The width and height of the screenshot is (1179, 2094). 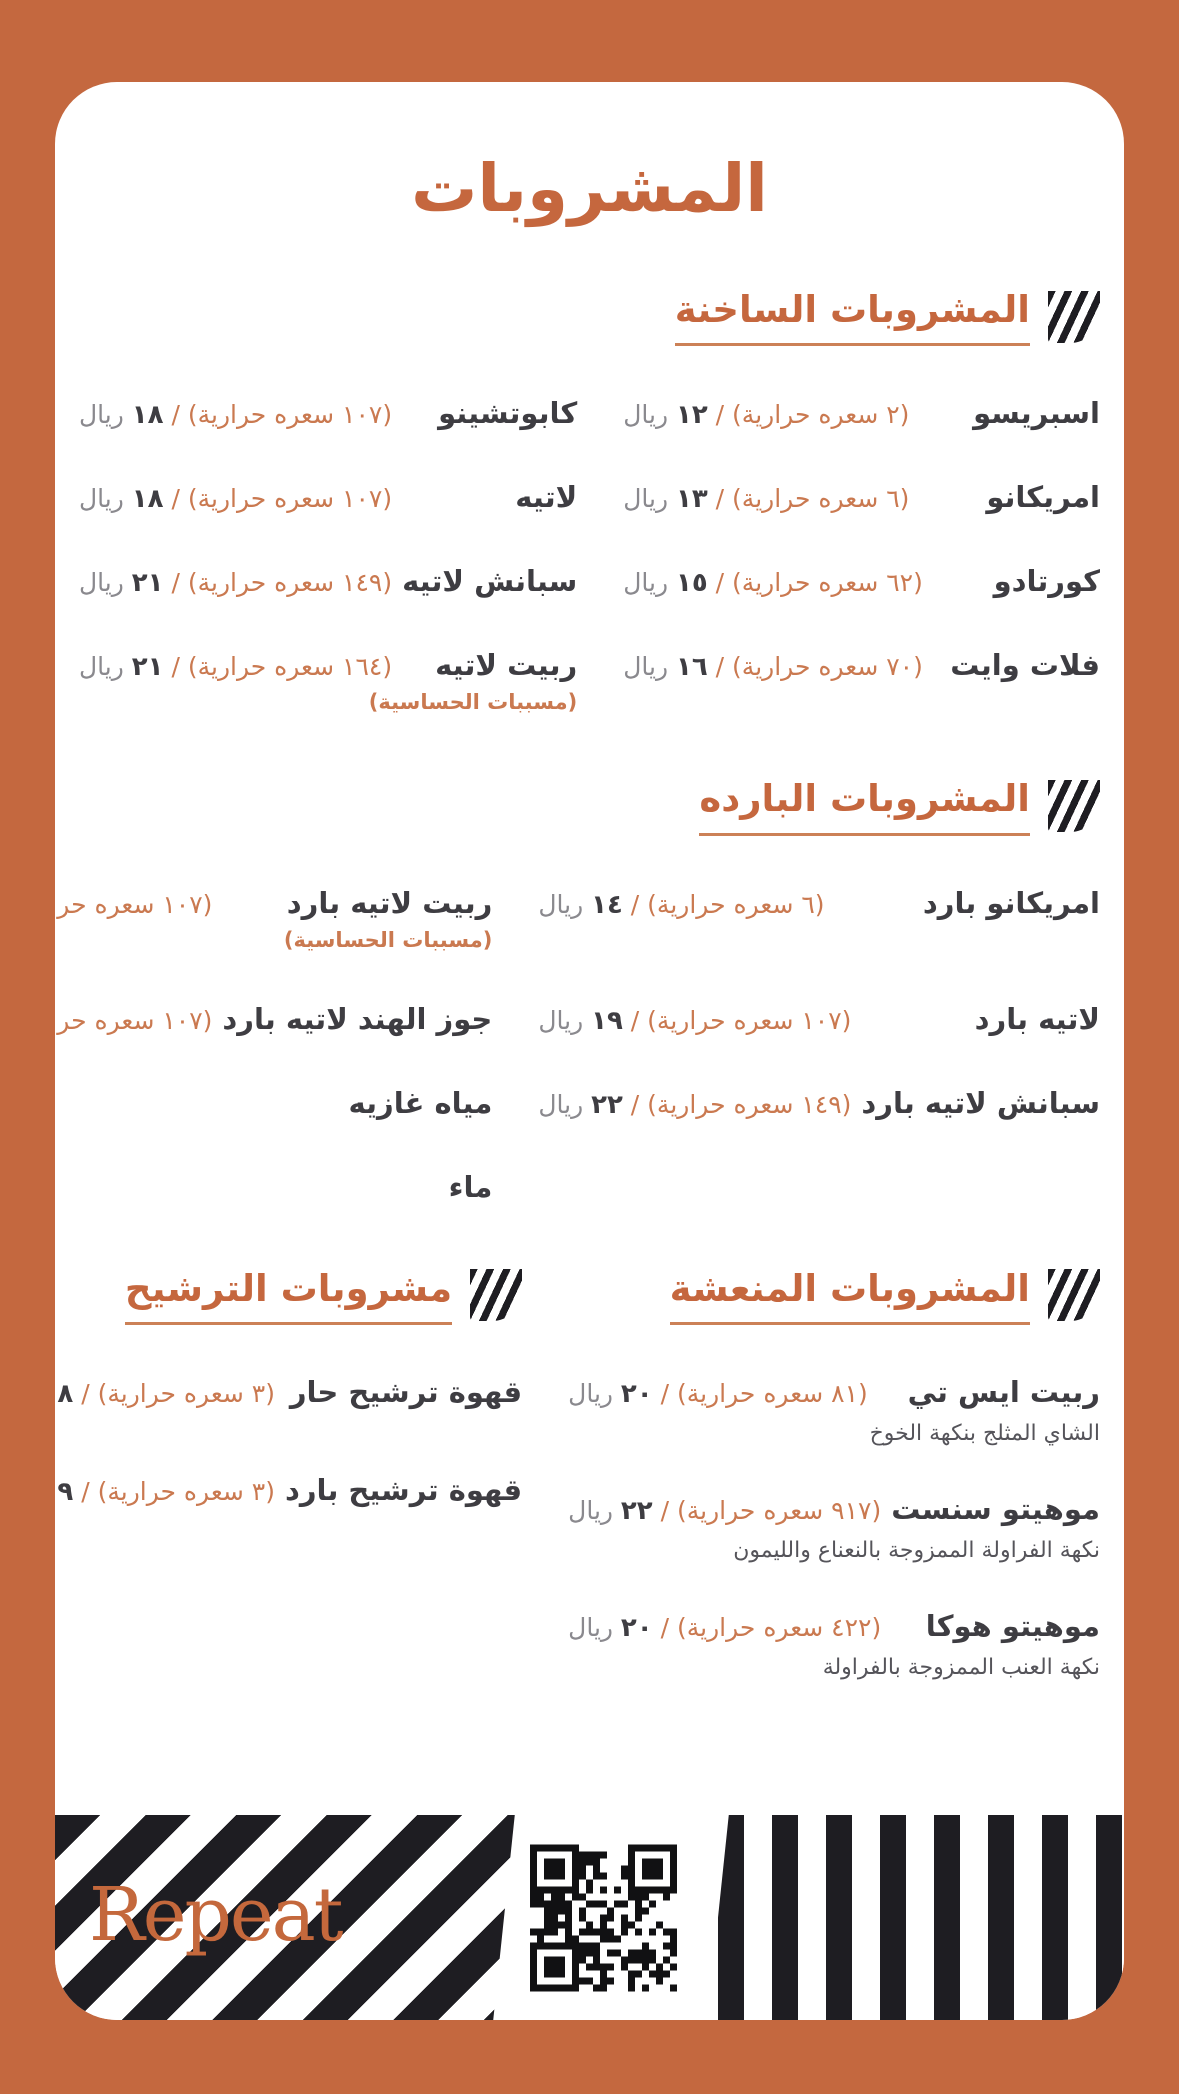 I want to click on item-name: ربيت لاتيه, so click(x=506, y=665).